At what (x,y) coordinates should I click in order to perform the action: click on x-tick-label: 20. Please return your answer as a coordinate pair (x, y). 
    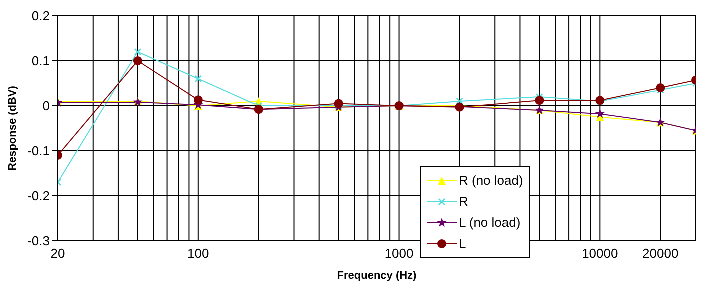
    Looking at the image, I should click on (58, 254).